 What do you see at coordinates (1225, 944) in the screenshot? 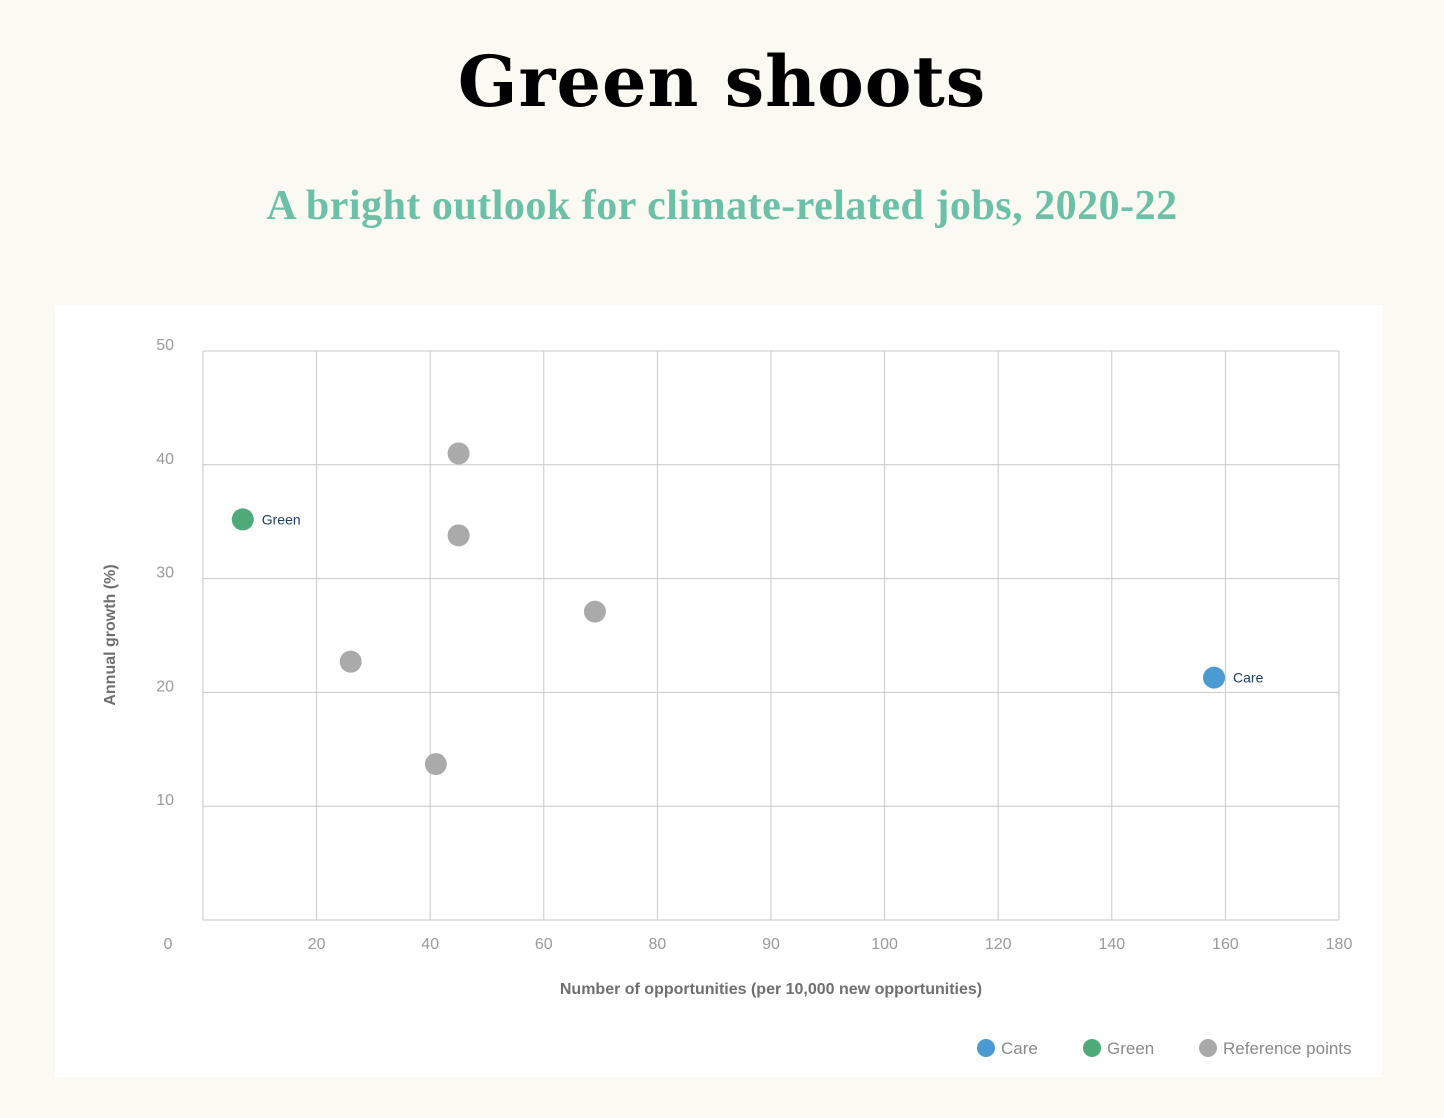
I see `x-tick-label: 160` at bounding box center [1225, 944].